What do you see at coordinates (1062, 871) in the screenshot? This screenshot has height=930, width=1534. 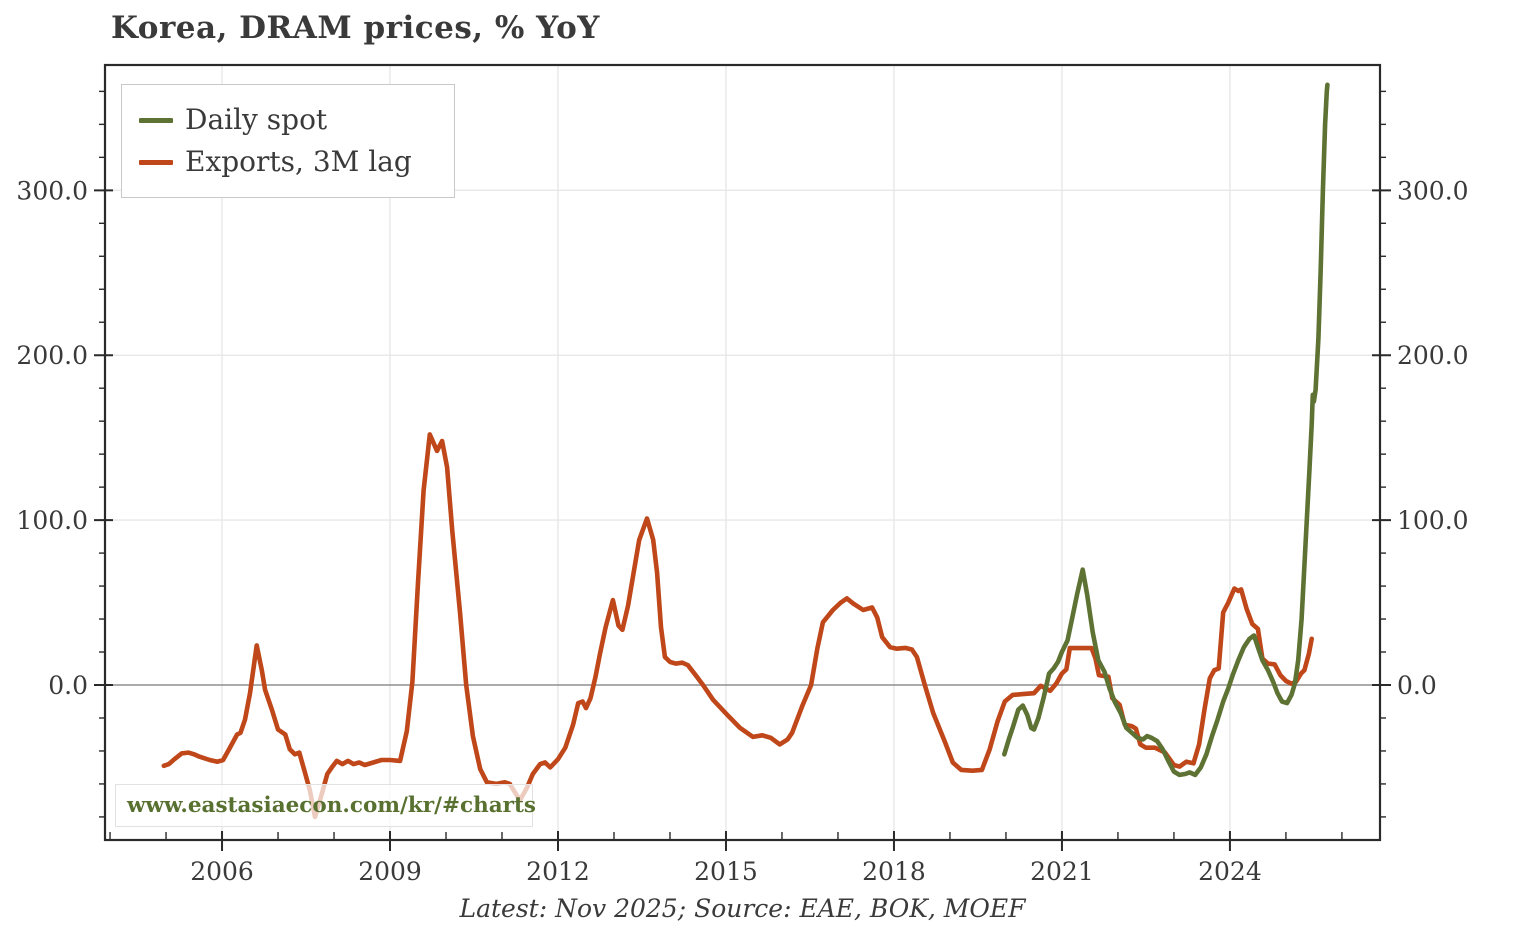 I see `x-axis-tick-label: 2021` at bounding box center [1062, 871].